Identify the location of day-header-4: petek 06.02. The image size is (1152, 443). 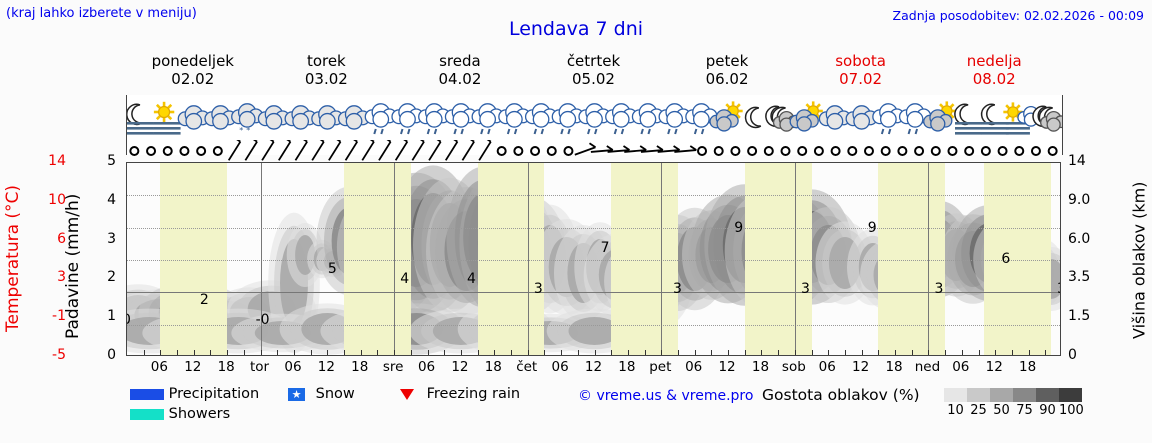
(727, 71).